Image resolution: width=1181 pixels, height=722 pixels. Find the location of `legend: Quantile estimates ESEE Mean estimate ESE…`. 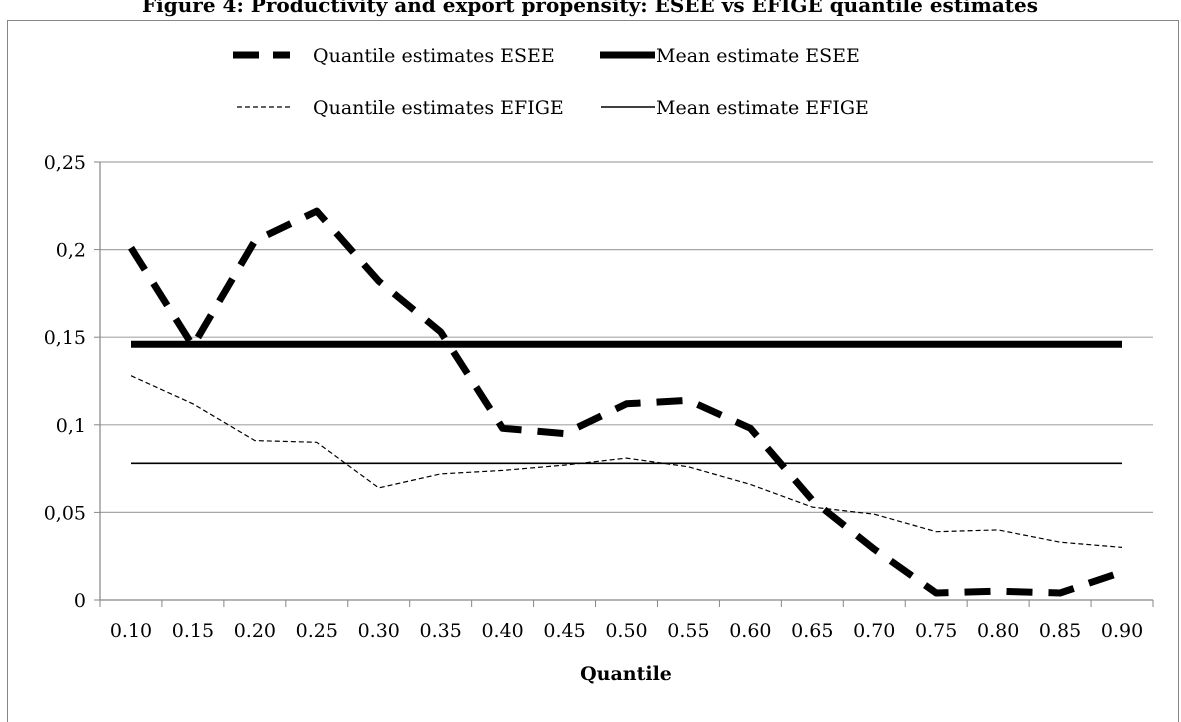

legend: Quantile estimates ESEE Mean estimate ESE… is located at coordinates (551, 82).